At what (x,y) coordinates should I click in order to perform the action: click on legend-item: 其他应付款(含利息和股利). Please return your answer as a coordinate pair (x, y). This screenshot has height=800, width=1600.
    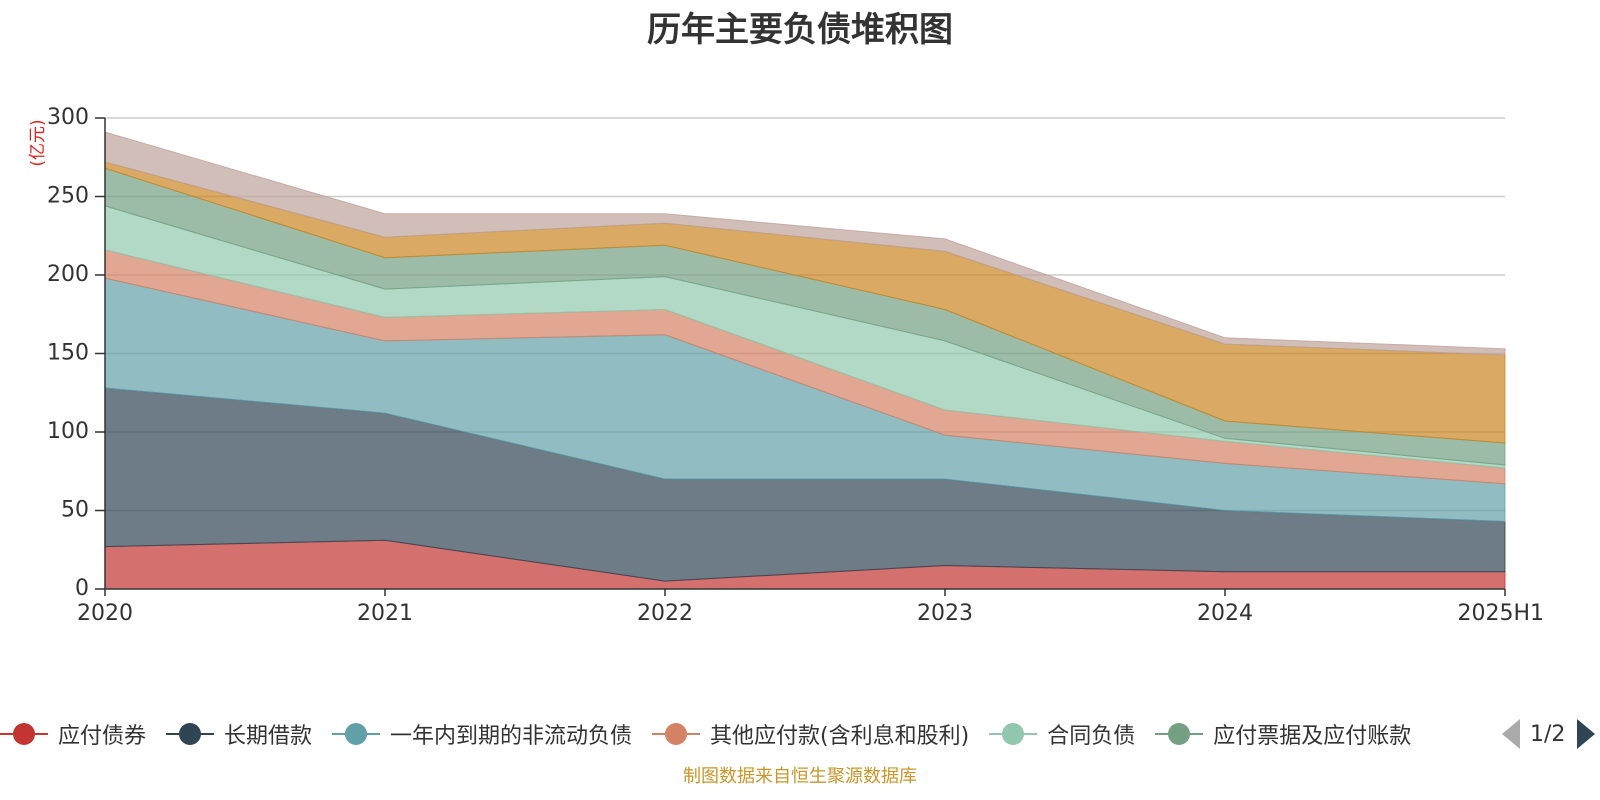
    Looking at the image, I should click on (810, 734).